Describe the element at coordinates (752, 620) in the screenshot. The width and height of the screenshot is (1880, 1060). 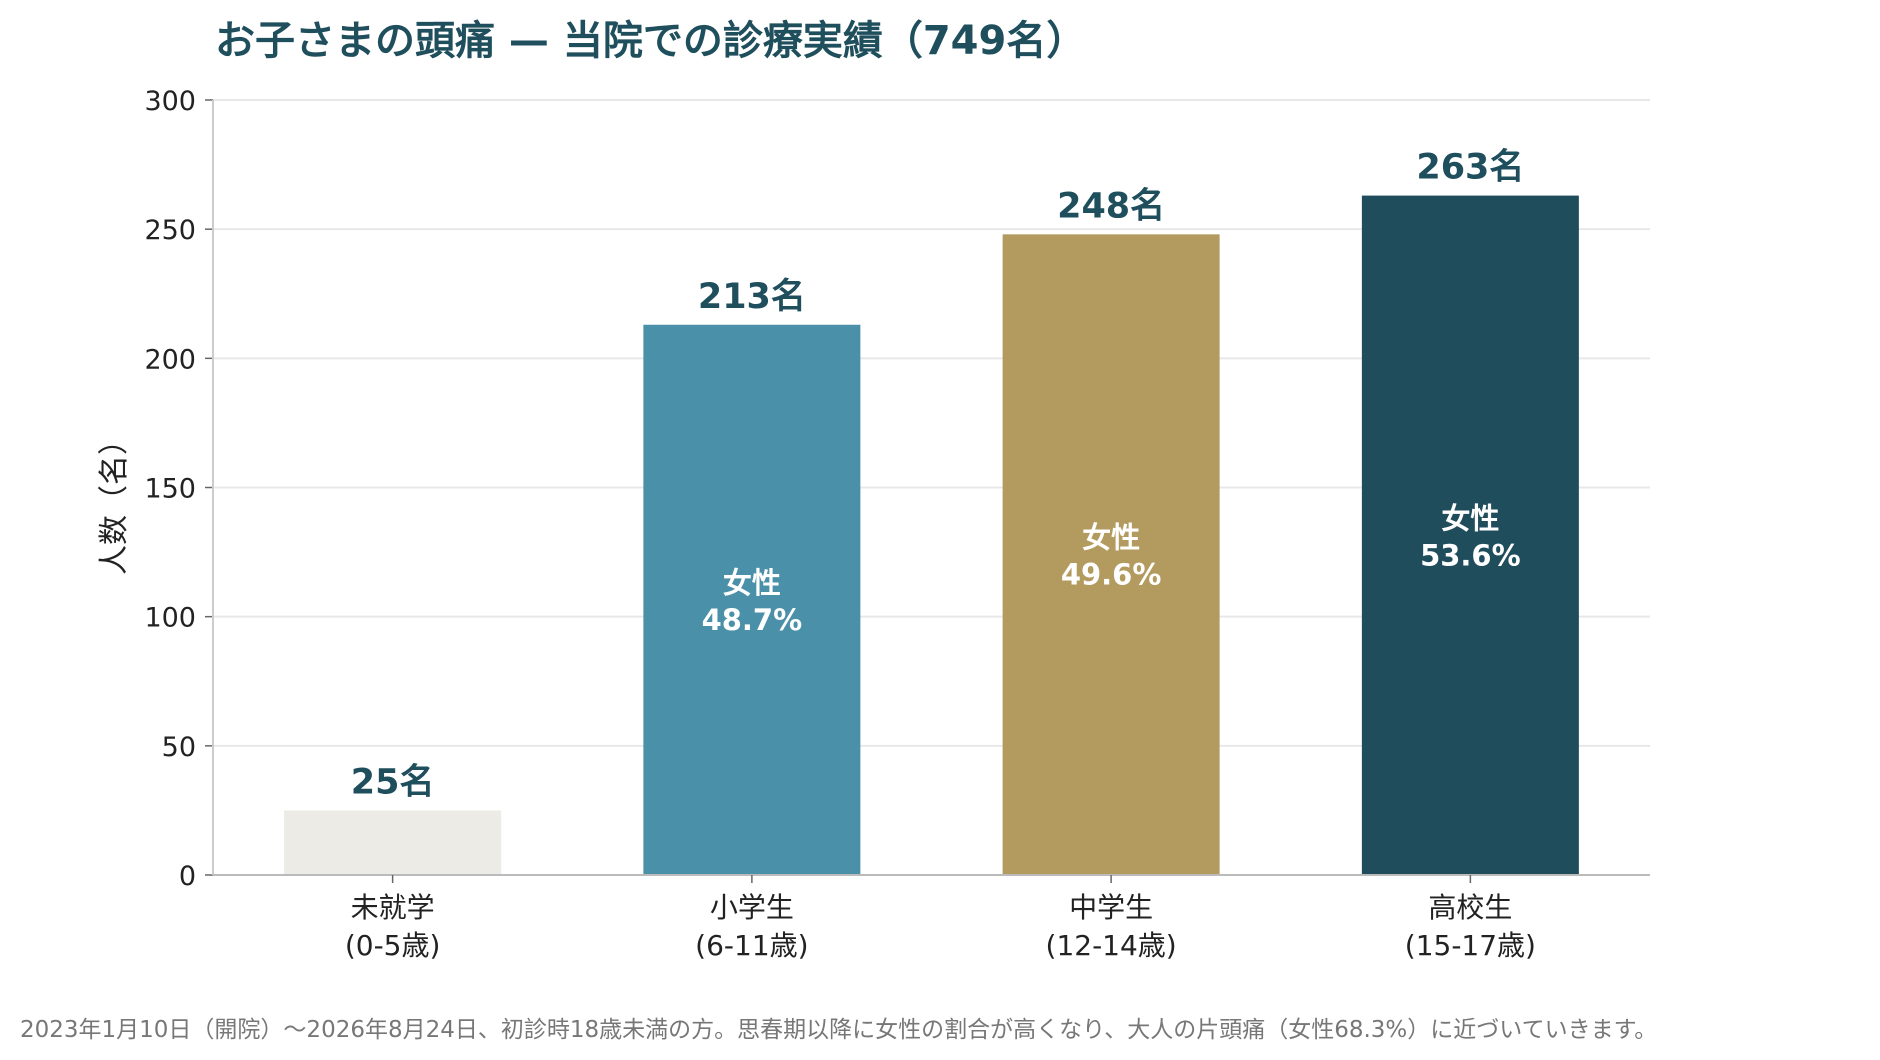
I see `bar-inner-label: 48.7%` at that location.